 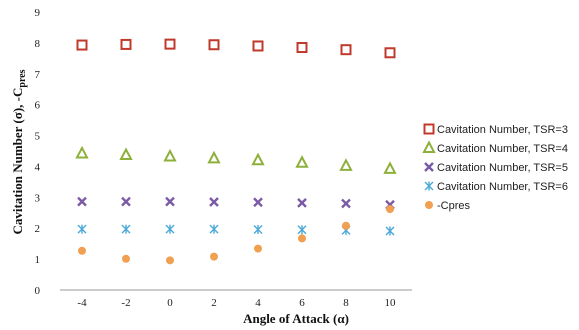 I want to click on y-axis-title: Cavitation Number (σ), -Cpres, so click(x=19, y=151).